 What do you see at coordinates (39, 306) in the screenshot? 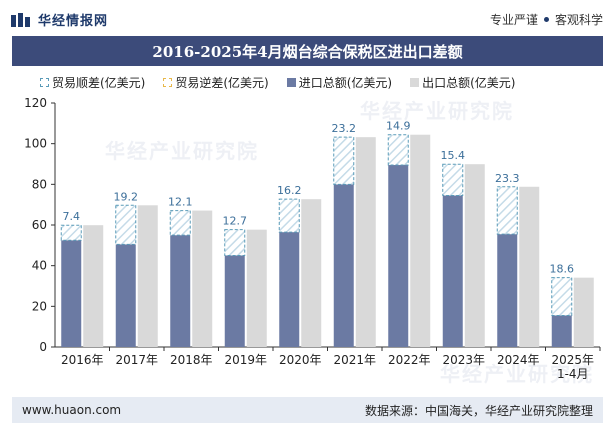
I see `y-tick-label: 20` at bounding box center [39, 306].